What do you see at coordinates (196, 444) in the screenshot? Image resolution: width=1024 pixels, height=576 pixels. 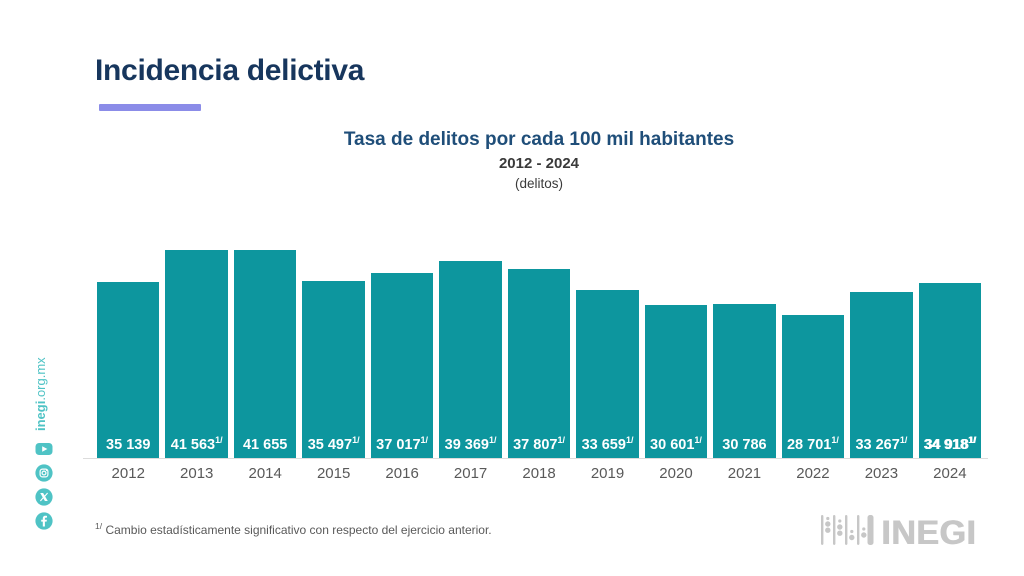 I see `bar-value-label: 41 5631/` at bounding box center [196, 444].